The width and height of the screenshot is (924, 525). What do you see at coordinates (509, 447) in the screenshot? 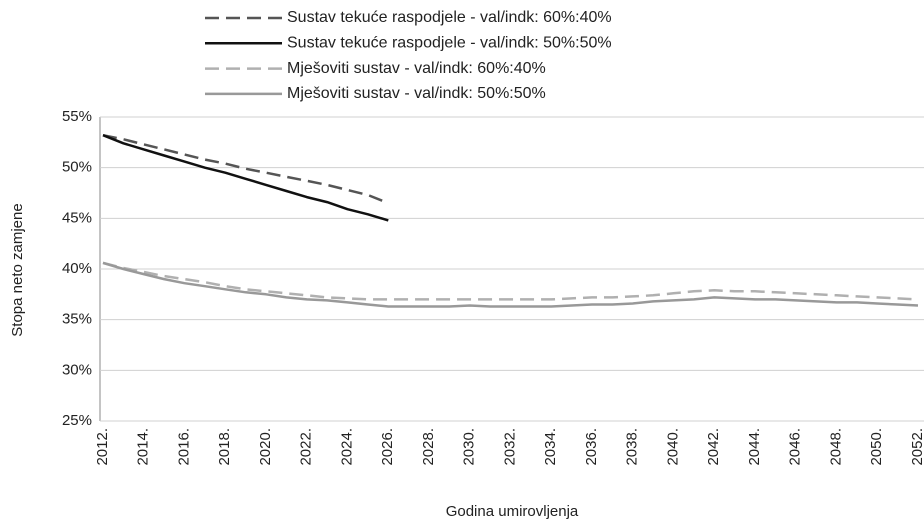
I see `x-tick-label: 2032.` at bounding box center [509, 447].